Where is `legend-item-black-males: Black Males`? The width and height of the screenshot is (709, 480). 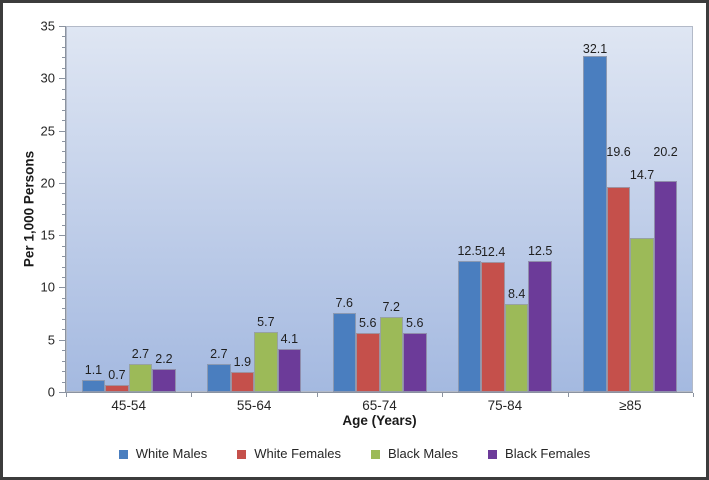
legend-item-black-males: Black Males is located at coordinates (414, 453).